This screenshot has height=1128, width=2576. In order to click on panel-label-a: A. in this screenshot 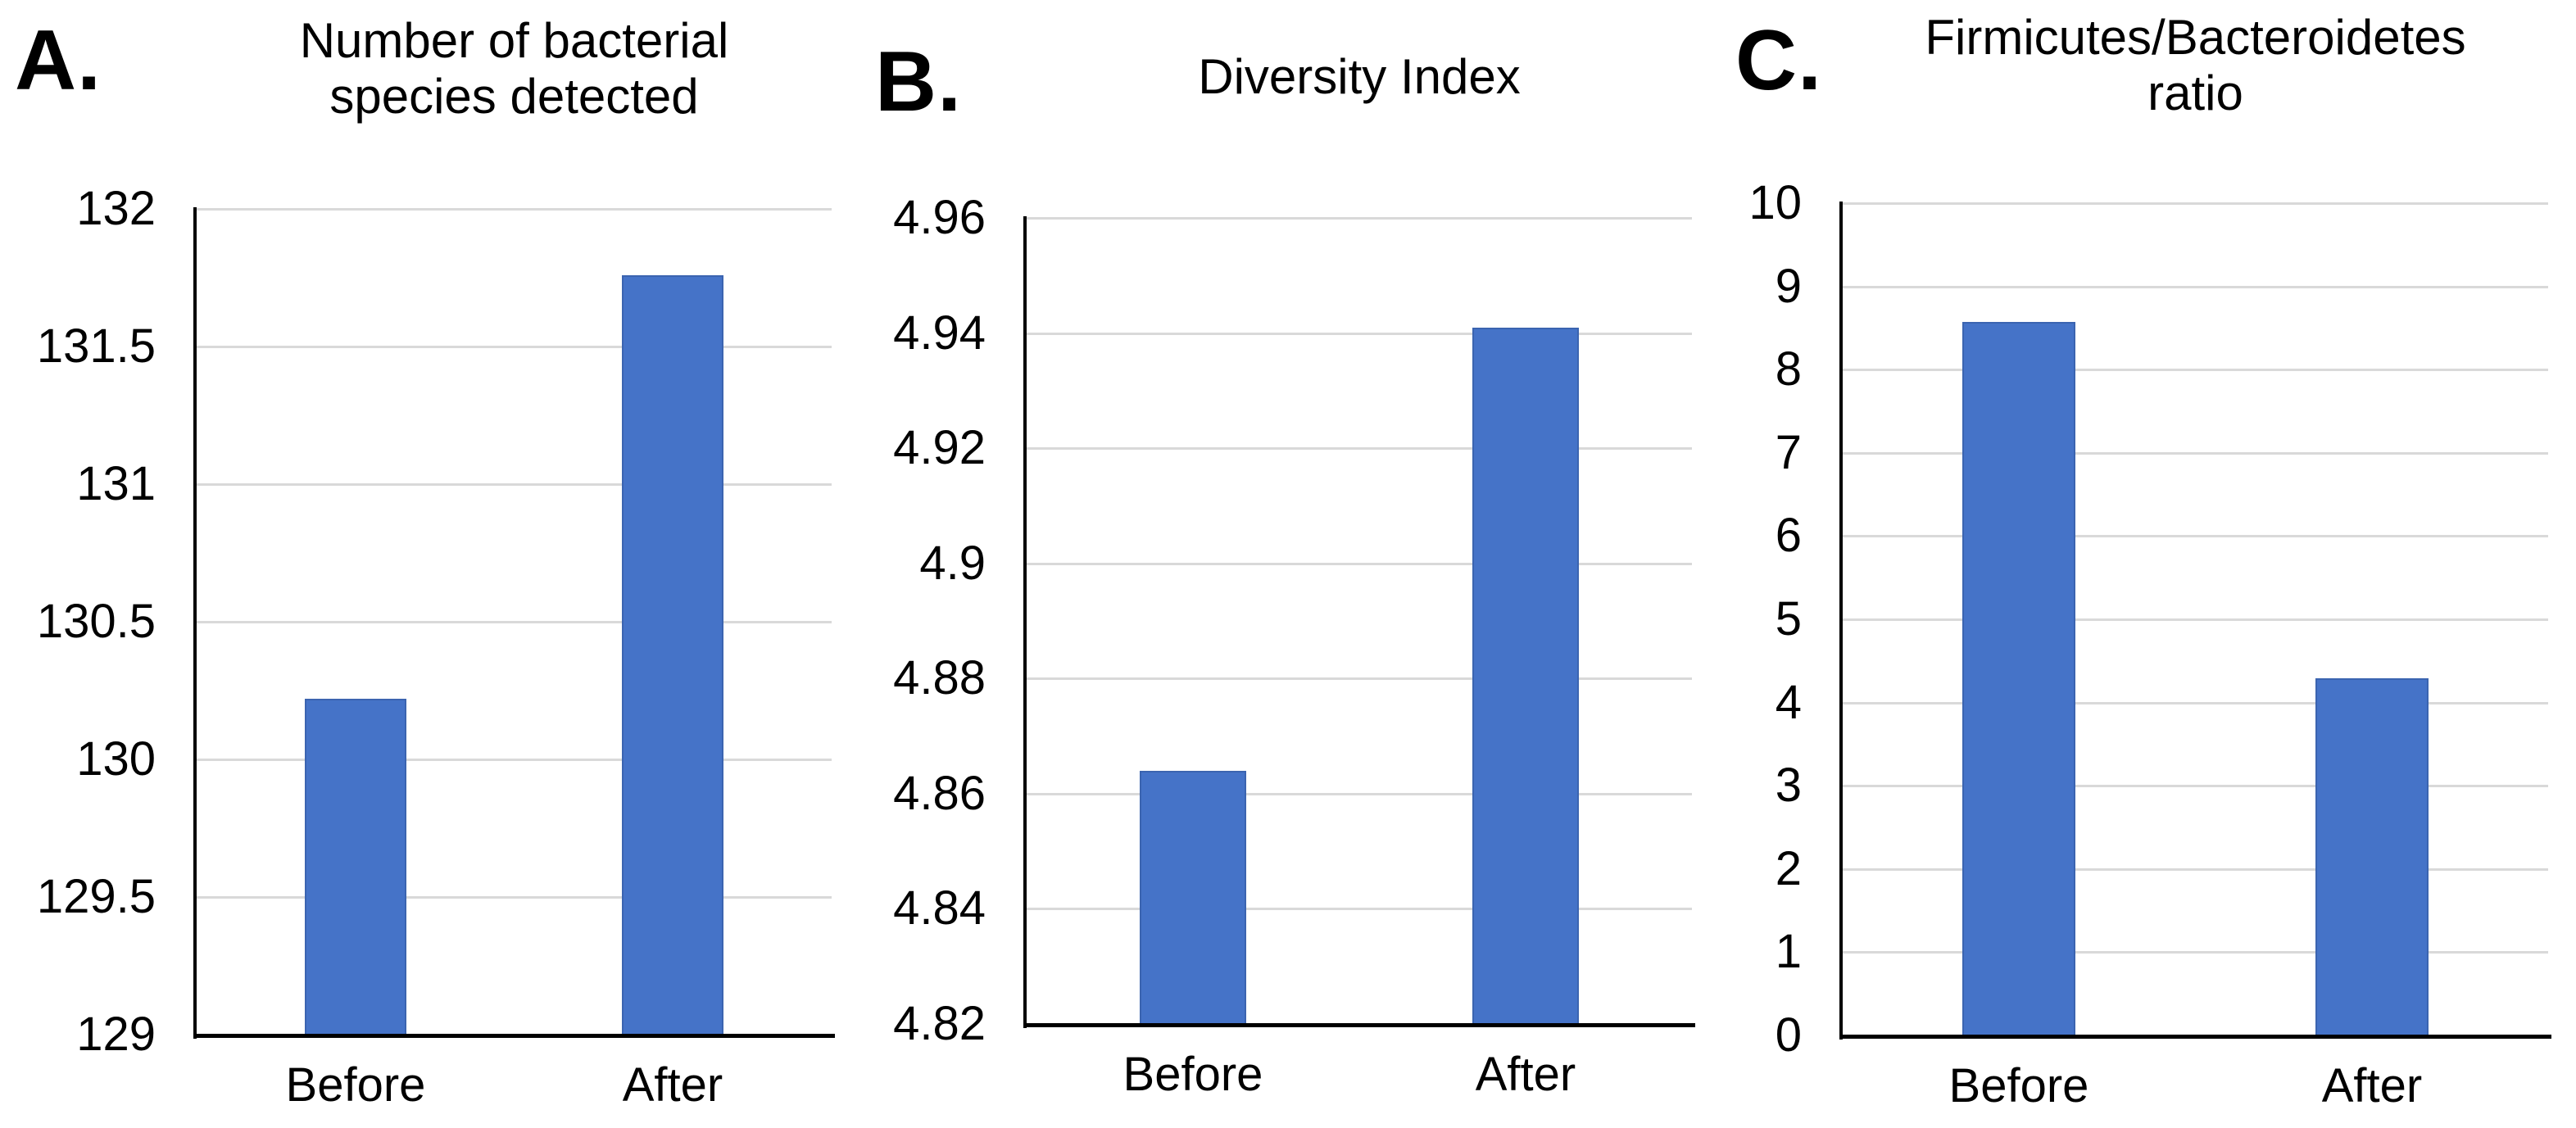, I will do `click(58, 60)`.